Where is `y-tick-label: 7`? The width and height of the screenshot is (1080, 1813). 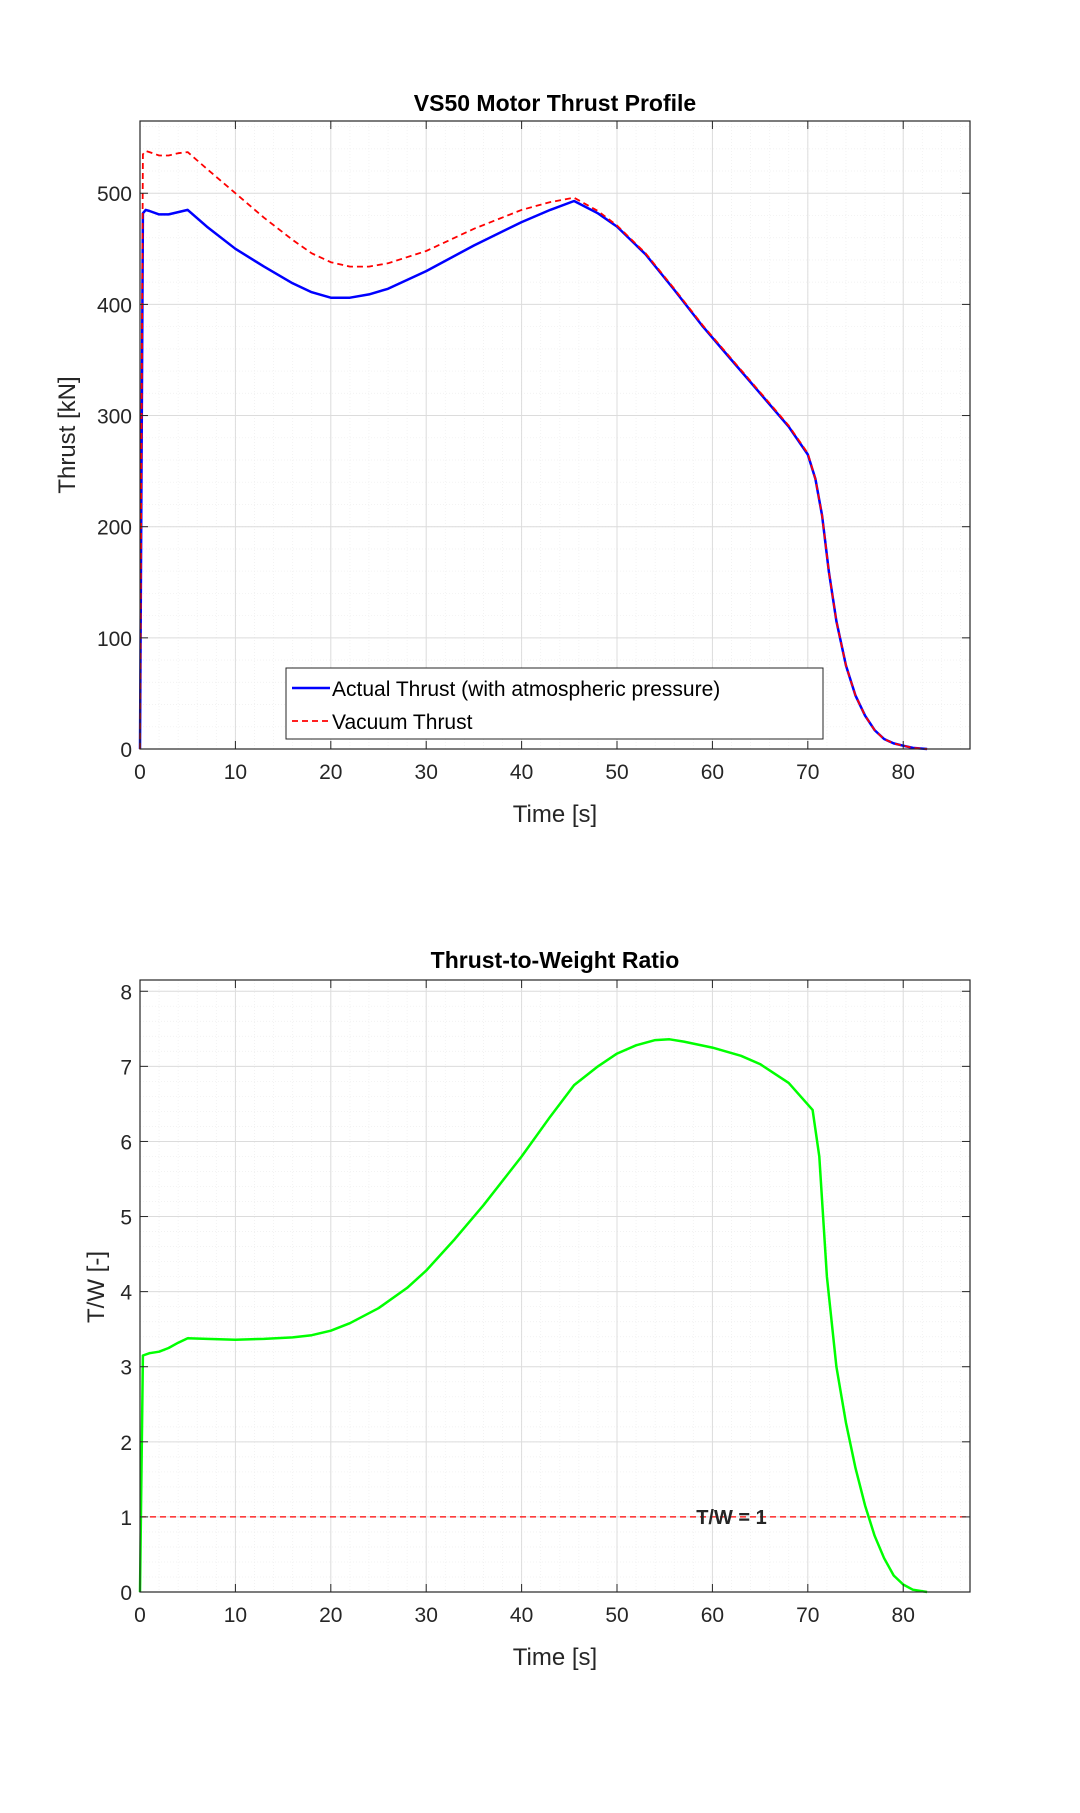
y-tick-label: 7 is located at coordinates (126, 1067).